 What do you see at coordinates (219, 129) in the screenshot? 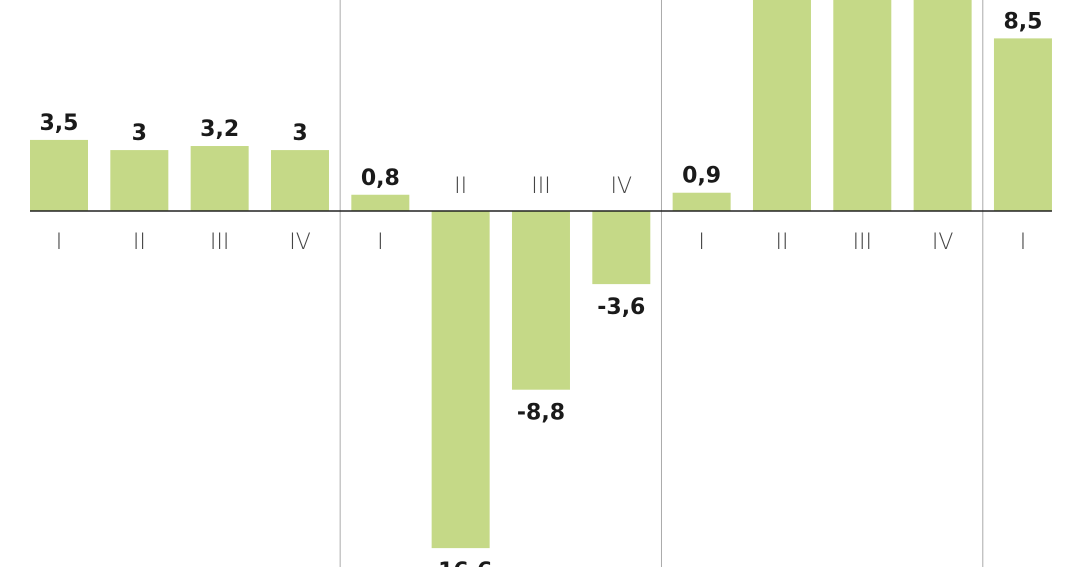
I see `value-label: 3,2` at bounding box center [219, 129].